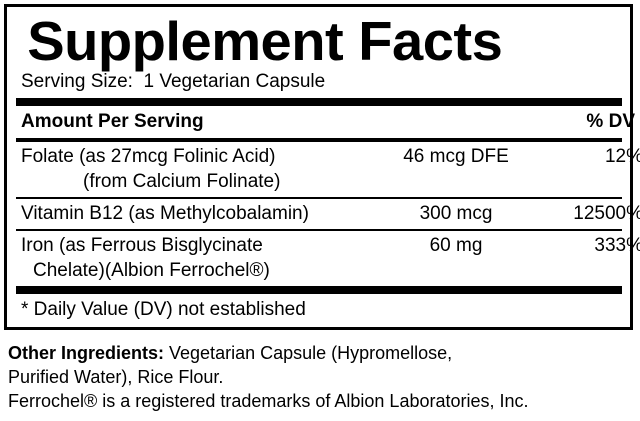  I want to click on column-header-percent-dv: % DV, so click(610, 121).